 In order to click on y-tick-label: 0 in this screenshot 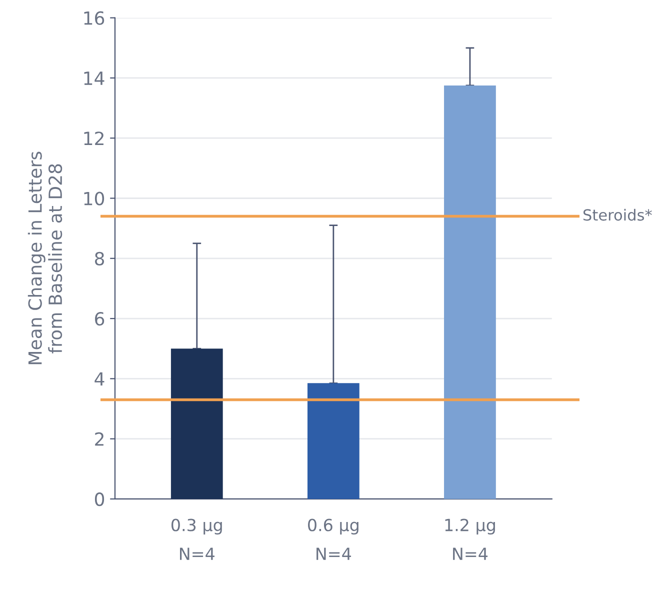, I will do `click(99, 499)`.